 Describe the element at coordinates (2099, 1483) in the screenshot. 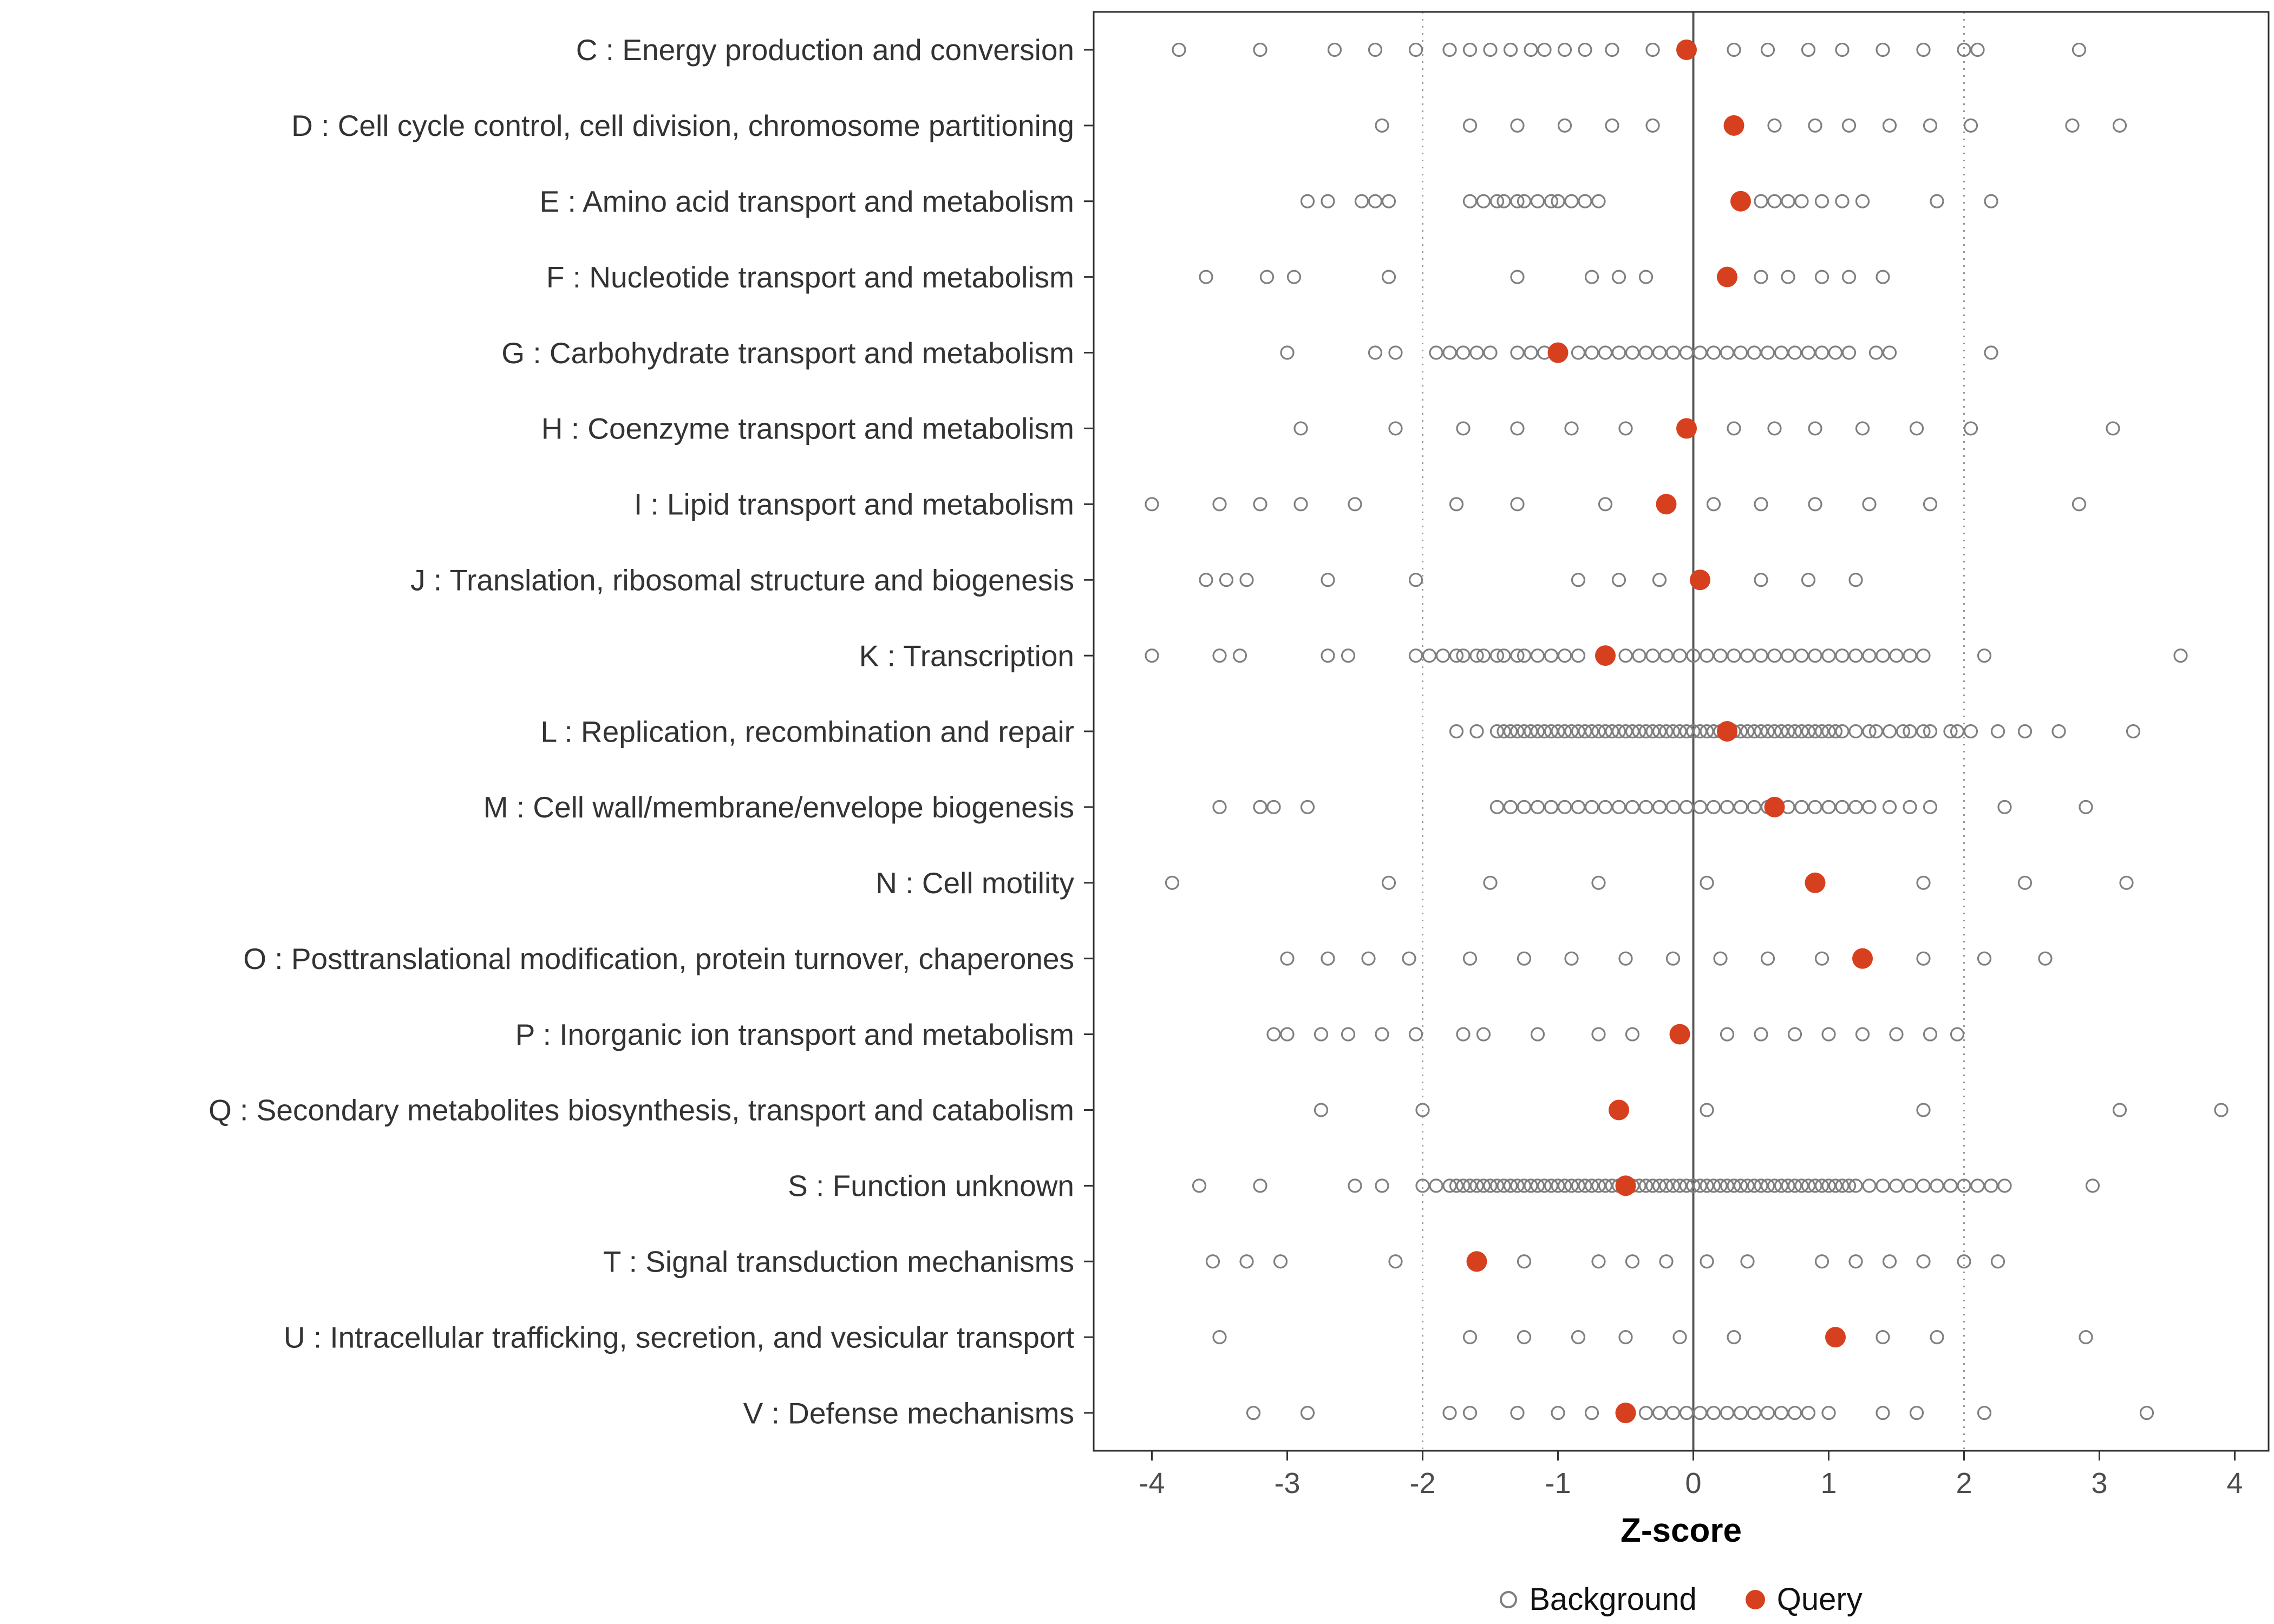

I see `x-tick-label: 3` at that location.